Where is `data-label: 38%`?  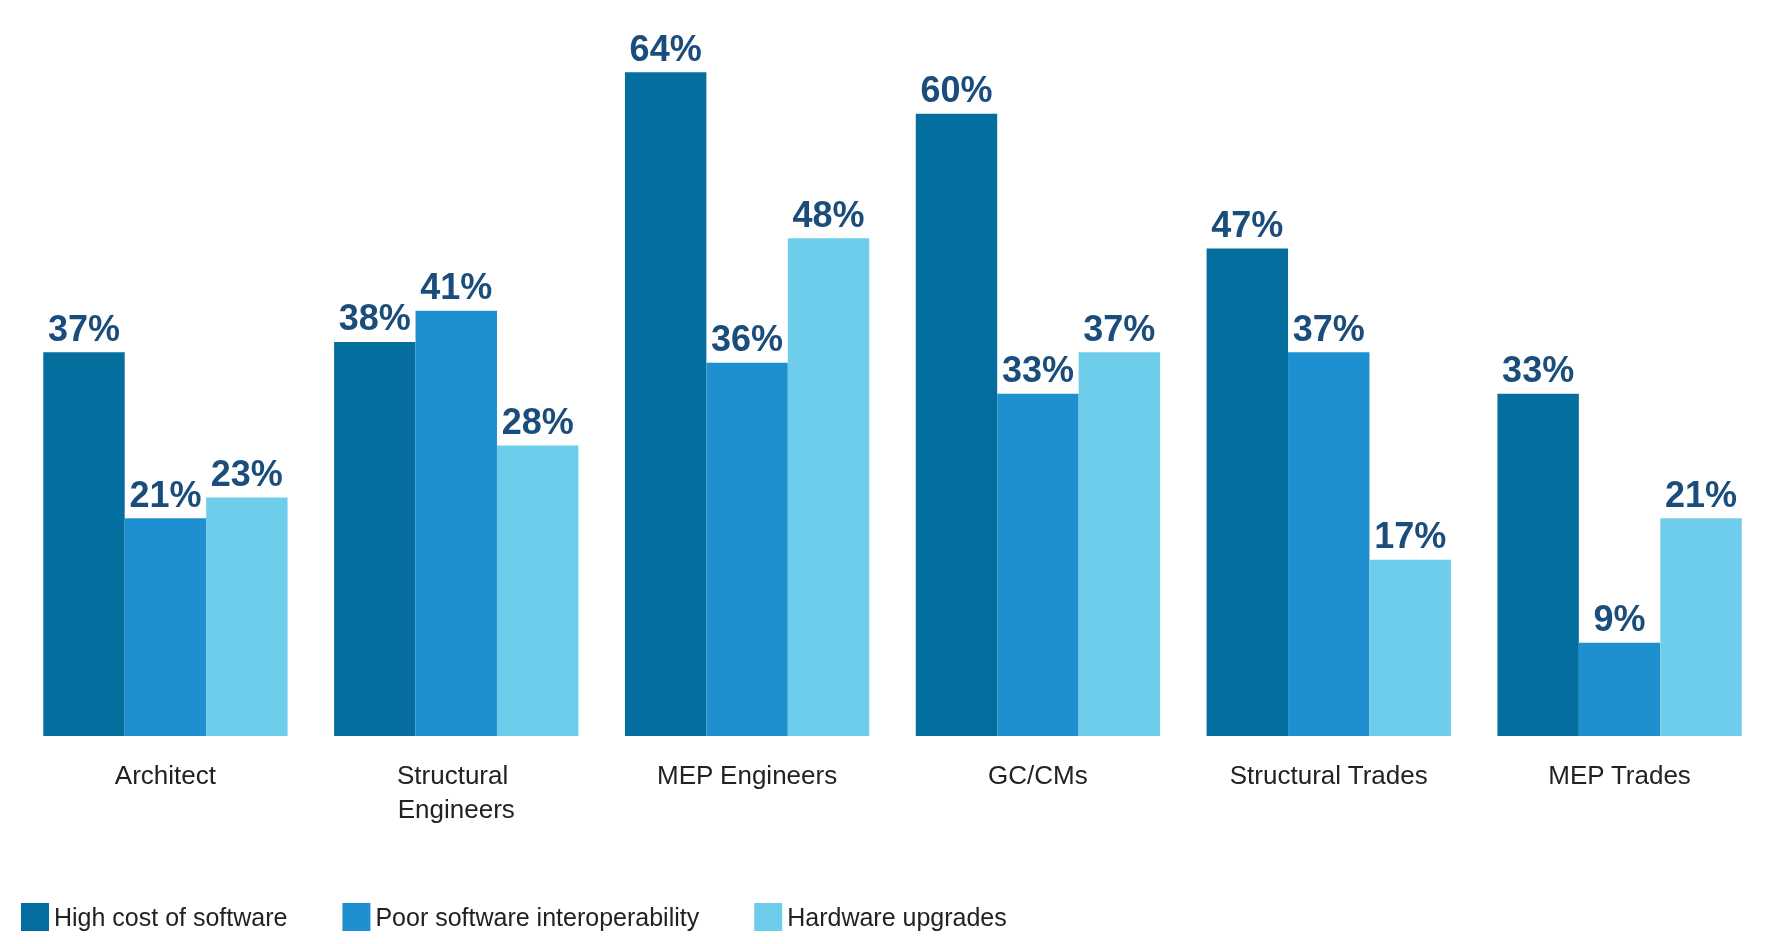 data-label: 38% is located at coordinates (374, 318).